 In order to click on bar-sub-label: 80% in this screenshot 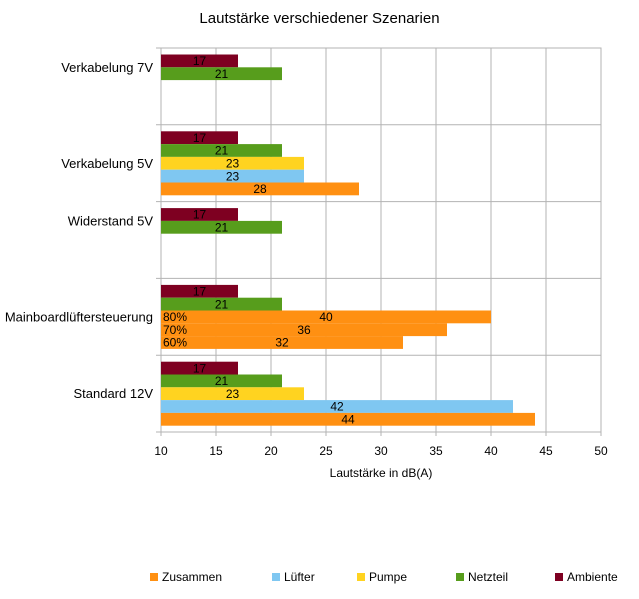, I will do `click(175, 317)`.